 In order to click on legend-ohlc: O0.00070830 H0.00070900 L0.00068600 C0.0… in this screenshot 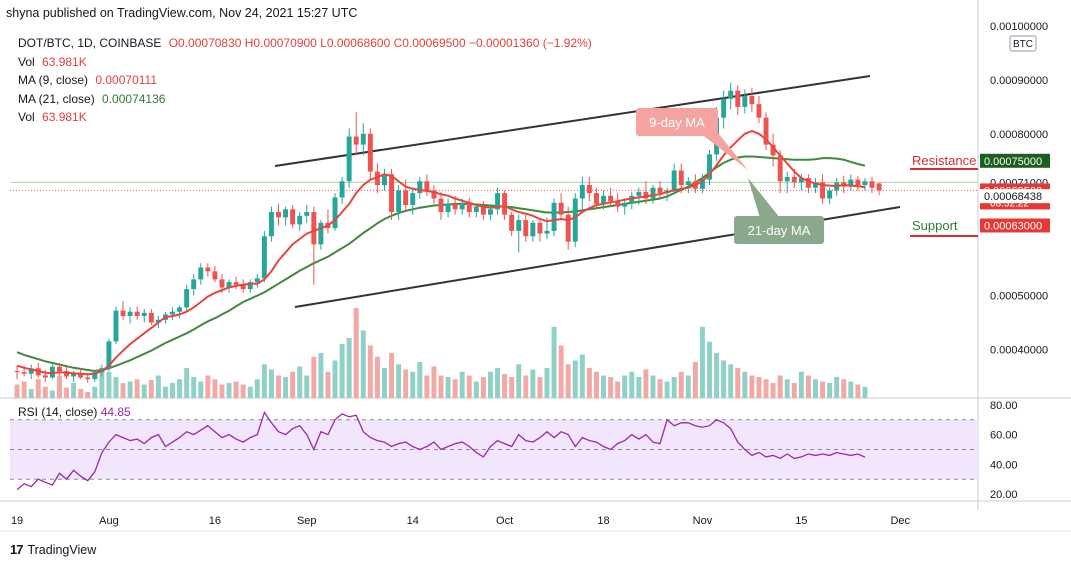, I will do `click(380, 43)`.